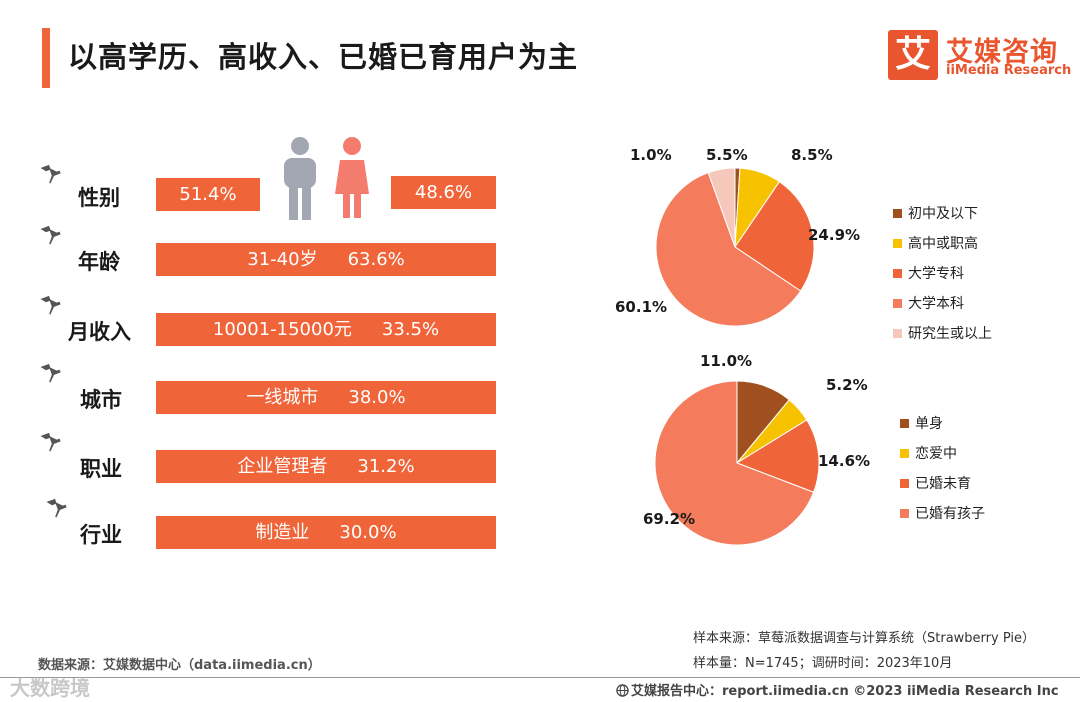 The image size is (1080, 702). What do you see at coordinates (943, 484) in the screenshot?
I see `legend-label: 已婚未育` at bounding box center [943, 484].